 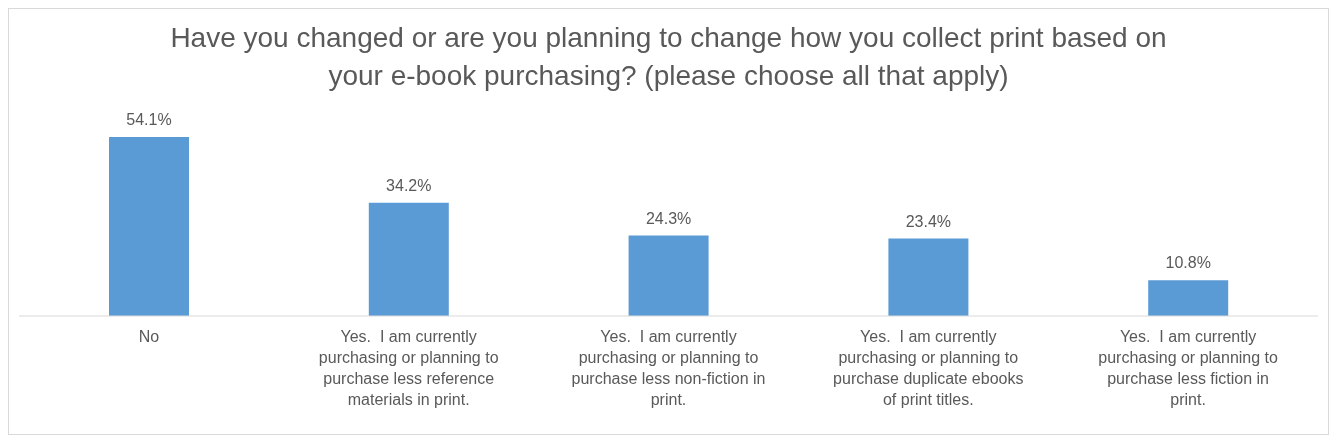 I want to click on x-tick-label: Yes. I am currently purchasing or planning to purchase duplicate ebooks of print titles., so click(x=928, y=368).